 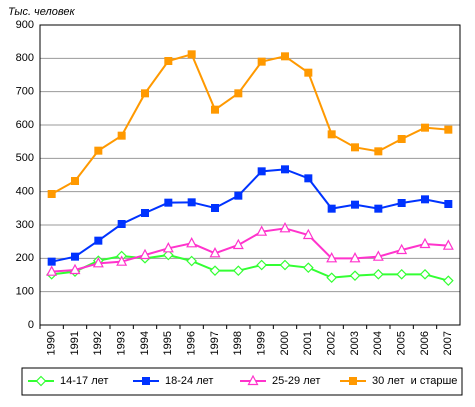 I want to click on y-tick-label: 800, so click(x=25, y=58).